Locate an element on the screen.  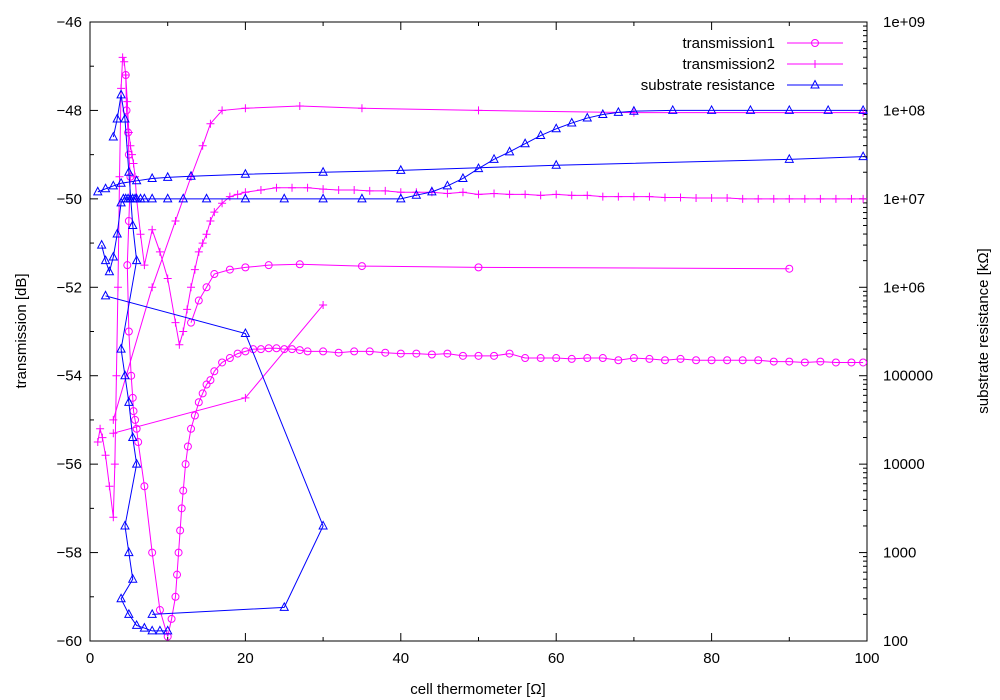
series-transmission2-low is located at coordinates (218, 369).